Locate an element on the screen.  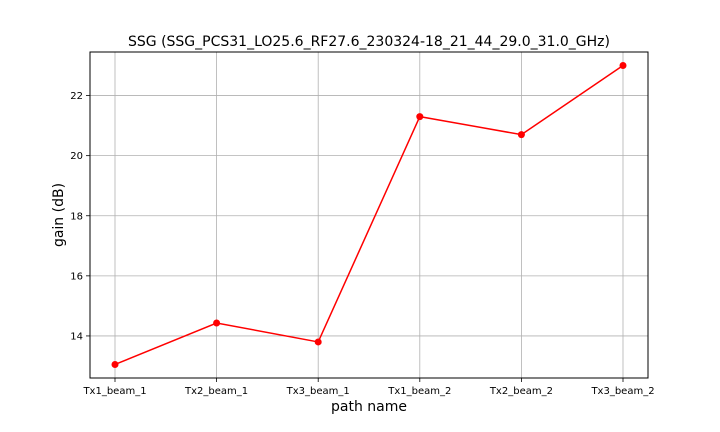
y-tick-label: 14 is located at coordinates (76, 336).